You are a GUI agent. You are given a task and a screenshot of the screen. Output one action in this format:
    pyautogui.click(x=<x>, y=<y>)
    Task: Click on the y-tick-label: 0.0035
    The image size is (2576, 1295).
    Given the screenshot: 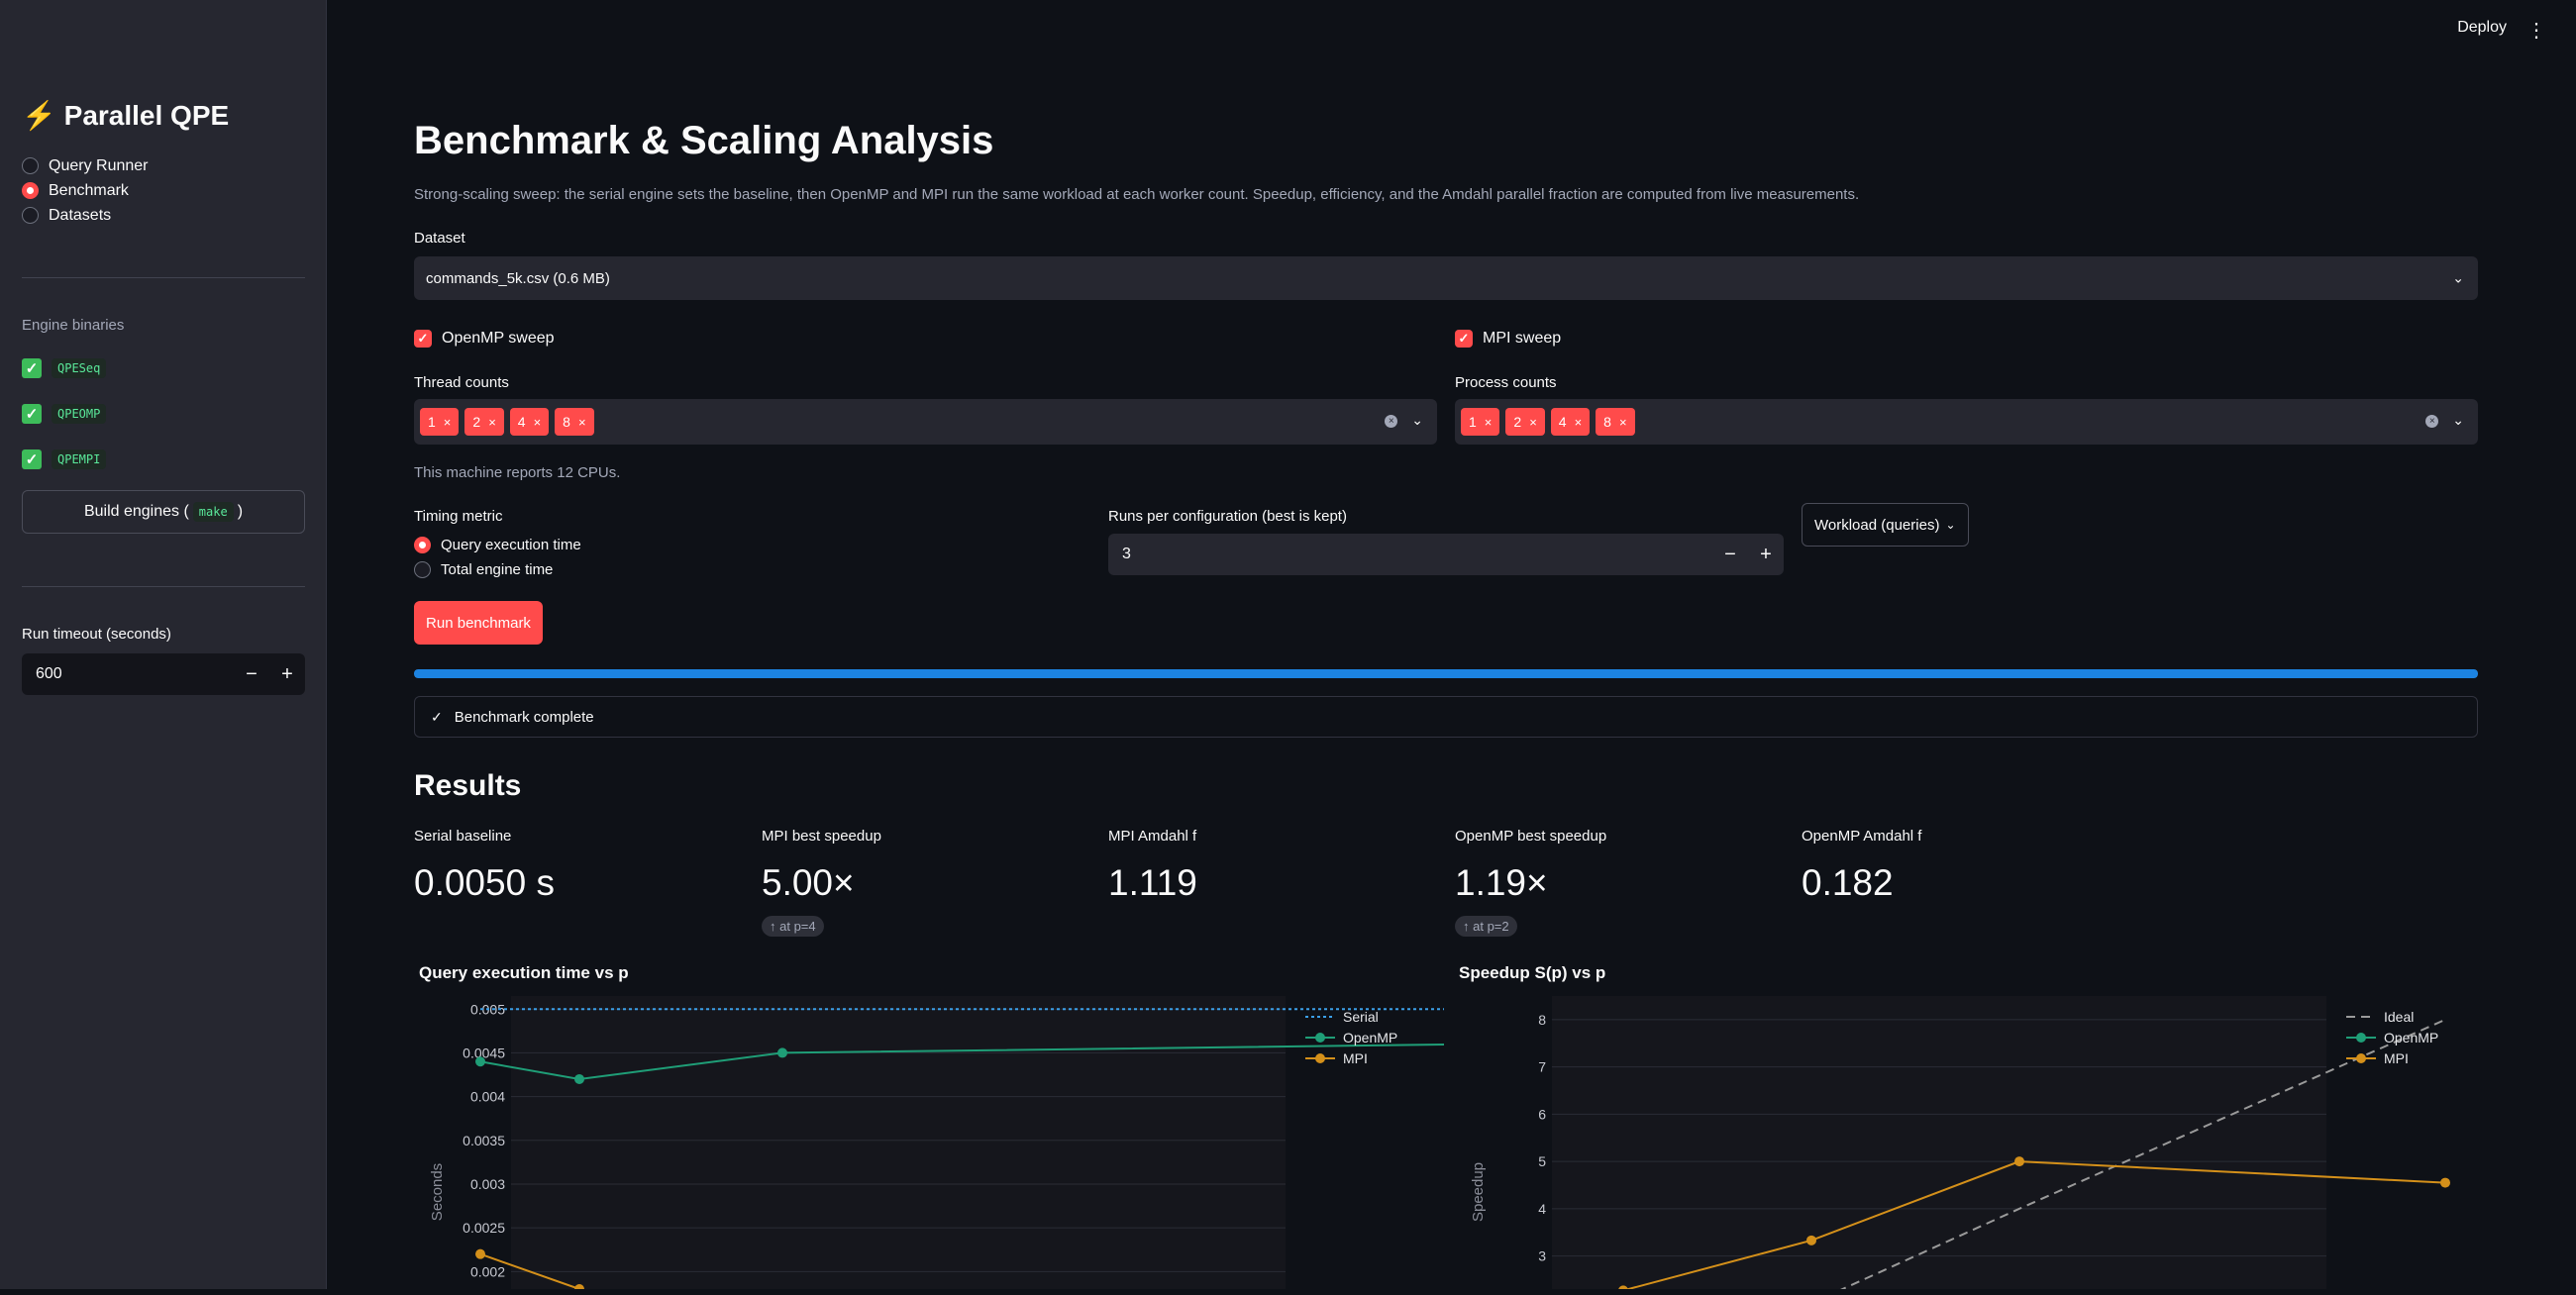 What is the action you would take?
    pyautogui.click(x=484, y=1140)
    